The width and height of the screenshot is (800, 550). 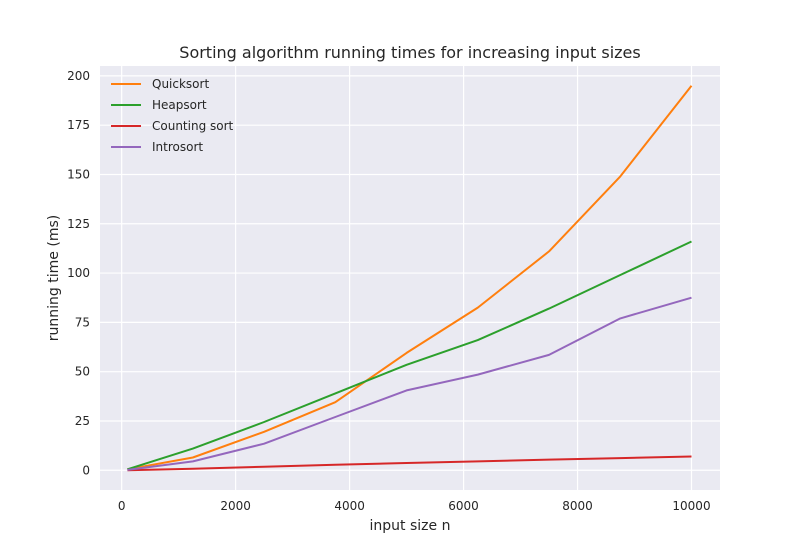 What do you see at coordinates (691, 506) in the screenshot?
I see `x-tick-label: 10000` at bounding box center [691, 506].